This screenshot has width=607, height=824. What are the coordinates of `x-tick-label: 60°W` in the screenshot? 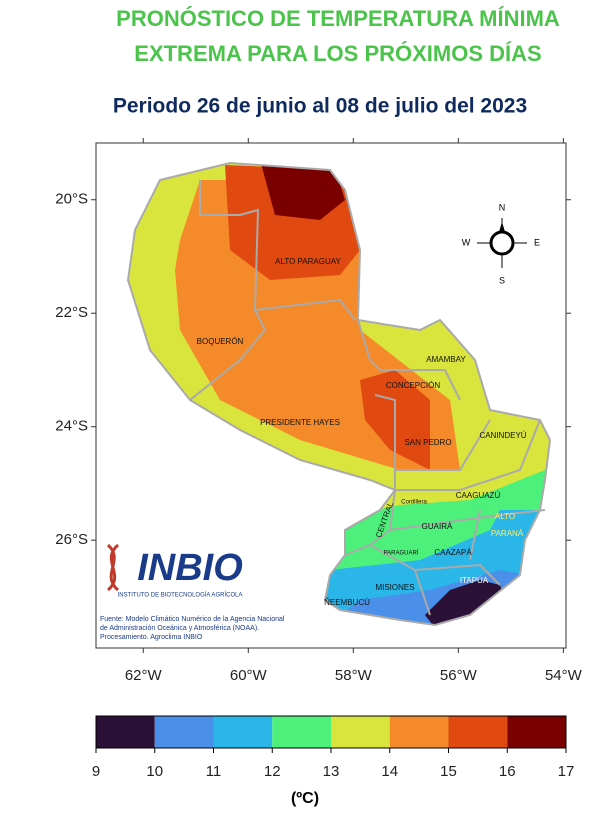 It's located at (249, 675).